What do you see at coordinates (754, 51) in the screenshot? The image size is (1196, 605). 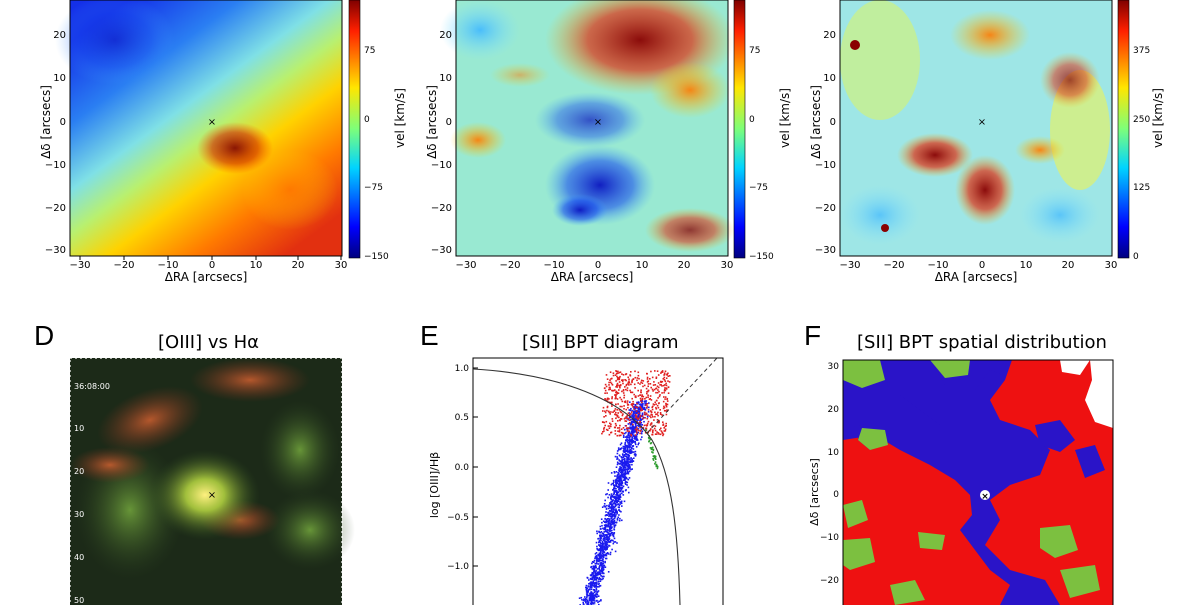 I see `colorbar-tick: 75` at bounding box center [754, 51].